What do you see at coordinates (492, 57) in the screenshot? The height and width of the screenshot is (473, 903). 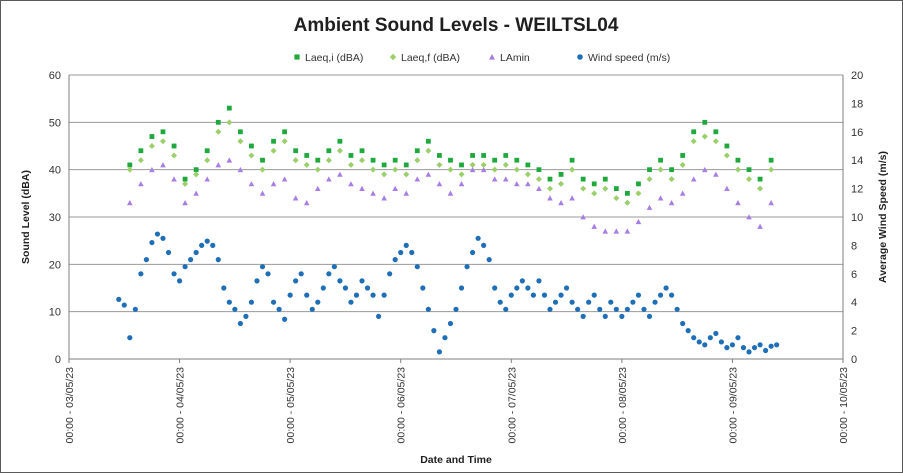 I see `legend-marker-lamin` at bounding box center [492, 57].